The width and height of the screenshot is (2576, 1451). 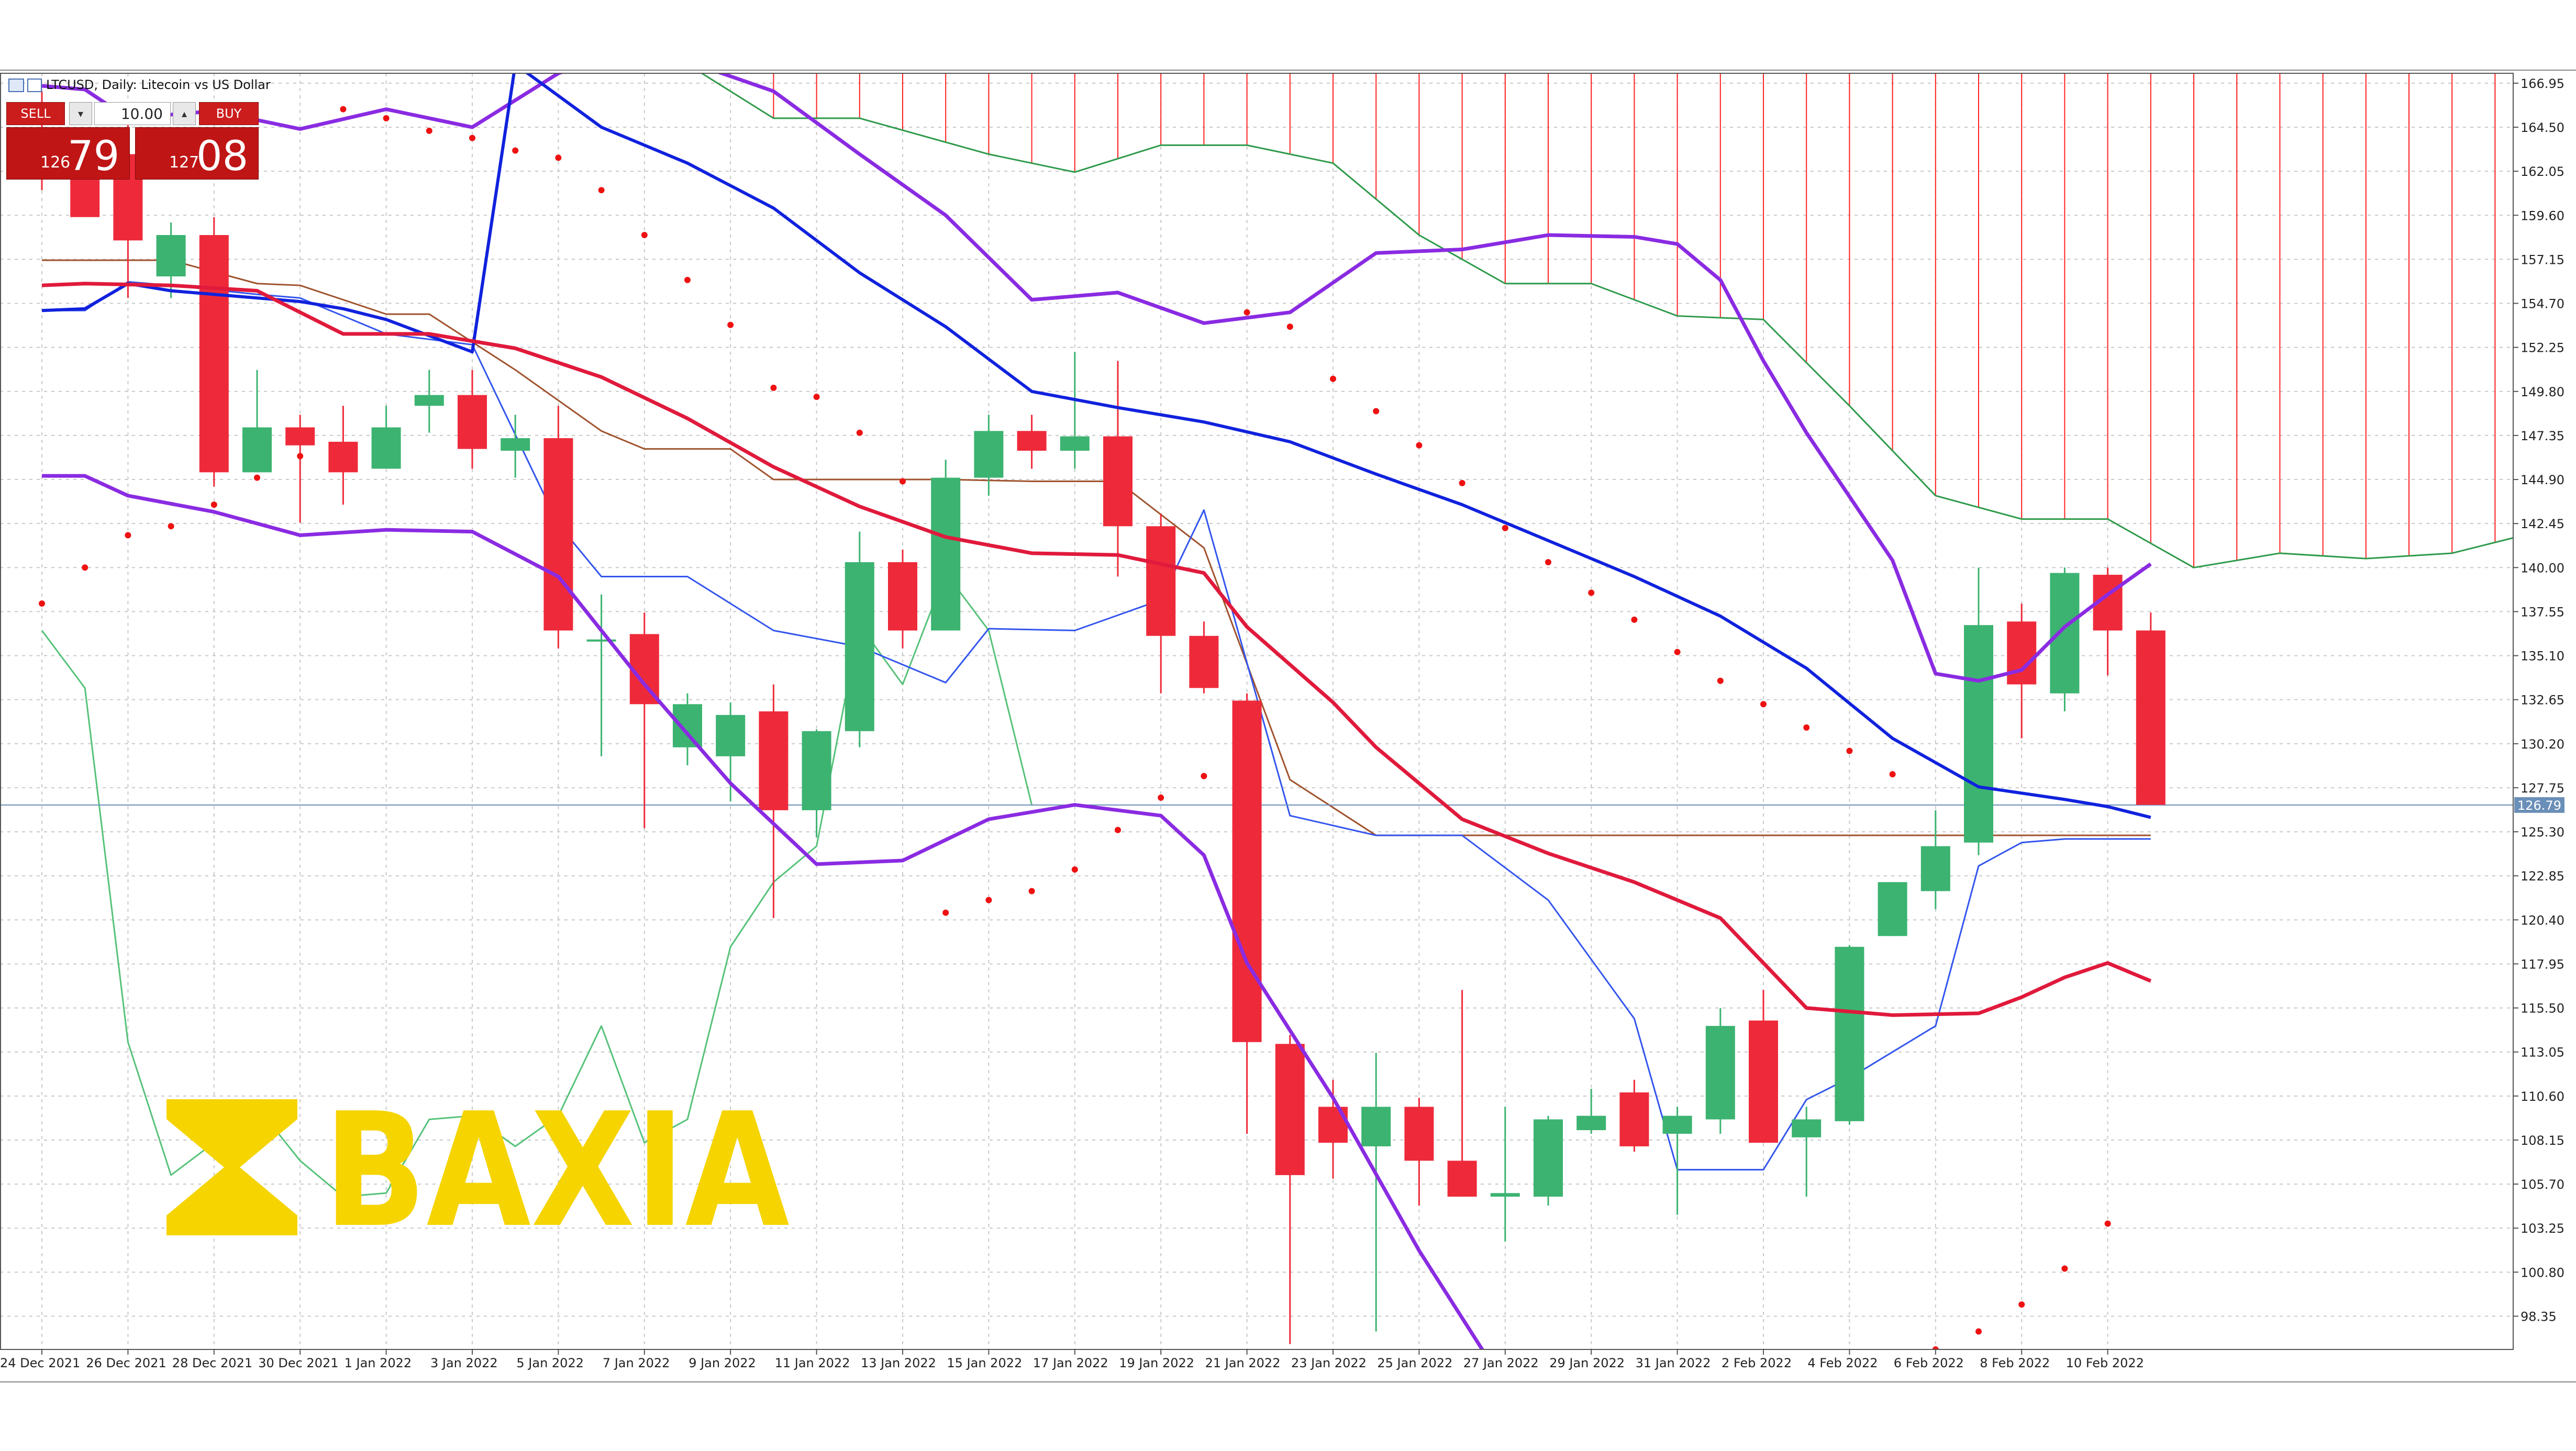 I want to click on y-tick-label: 149.80, so click(x=2542, y=392).